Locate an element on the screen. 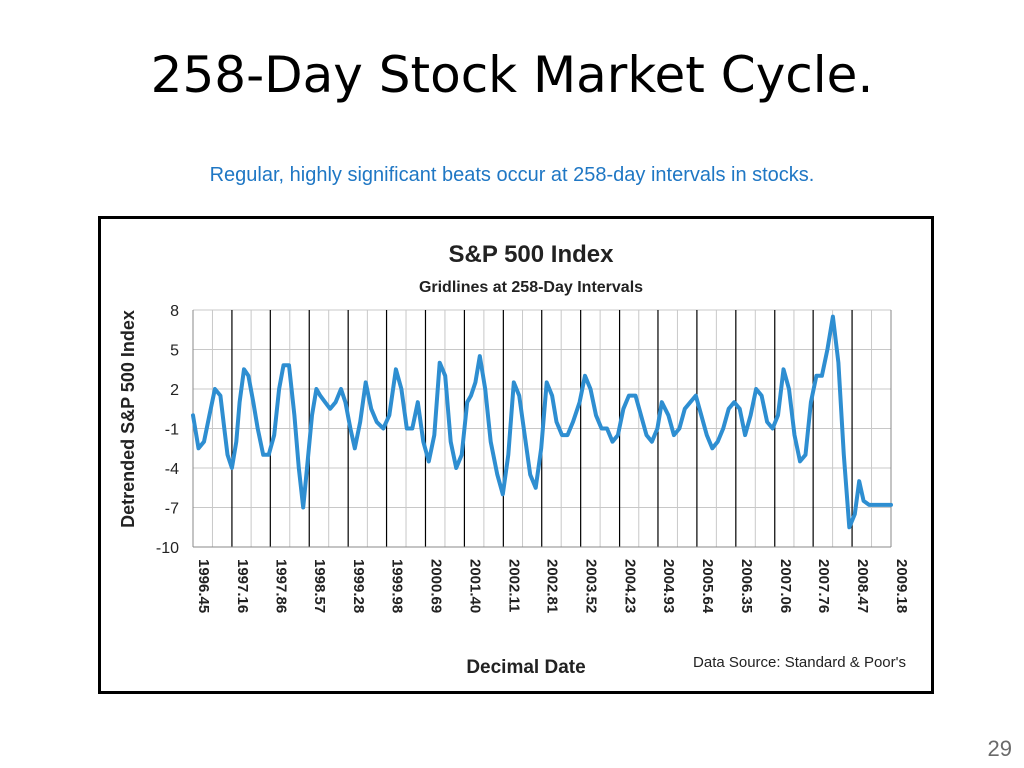  x-tick-label: 2007.76 is located at coordinates (823, 586).